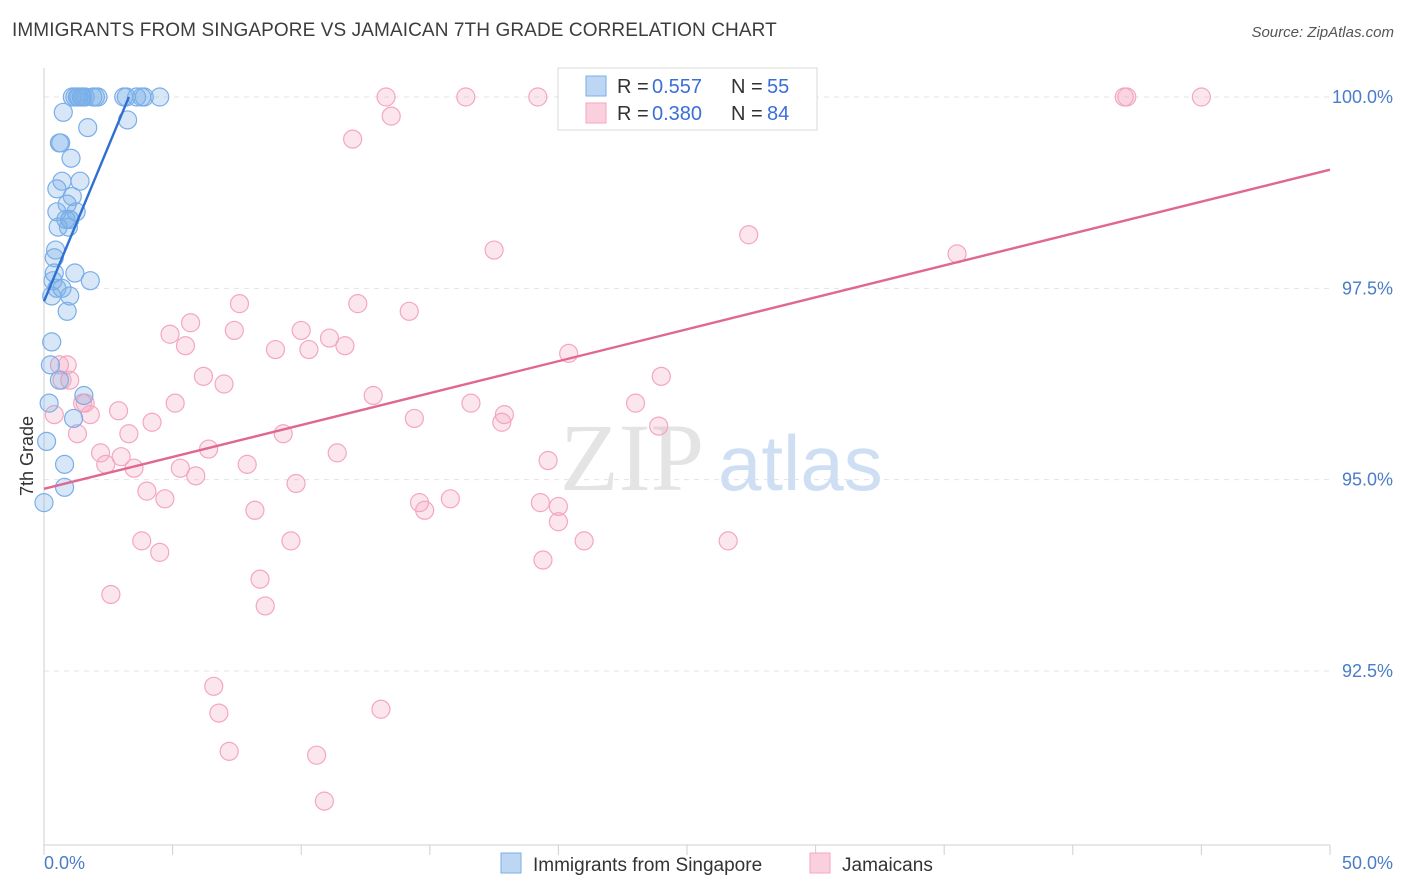 The height and width of the screenshot is (892, 1406). What do you see at coordinates (647, 865) in the screenshot?
I see `bottom-legend-singapore: Immigrants from Singapore` at bounding box center [647, 865].